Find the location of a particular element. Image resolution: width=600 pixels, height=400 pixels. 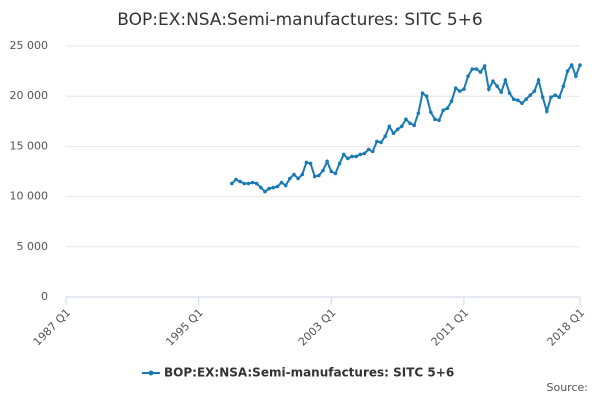

chart-title: BOP:EX:NSA:Semi-manufactures: SITC 5+6 is located at coordinates (300, 20).